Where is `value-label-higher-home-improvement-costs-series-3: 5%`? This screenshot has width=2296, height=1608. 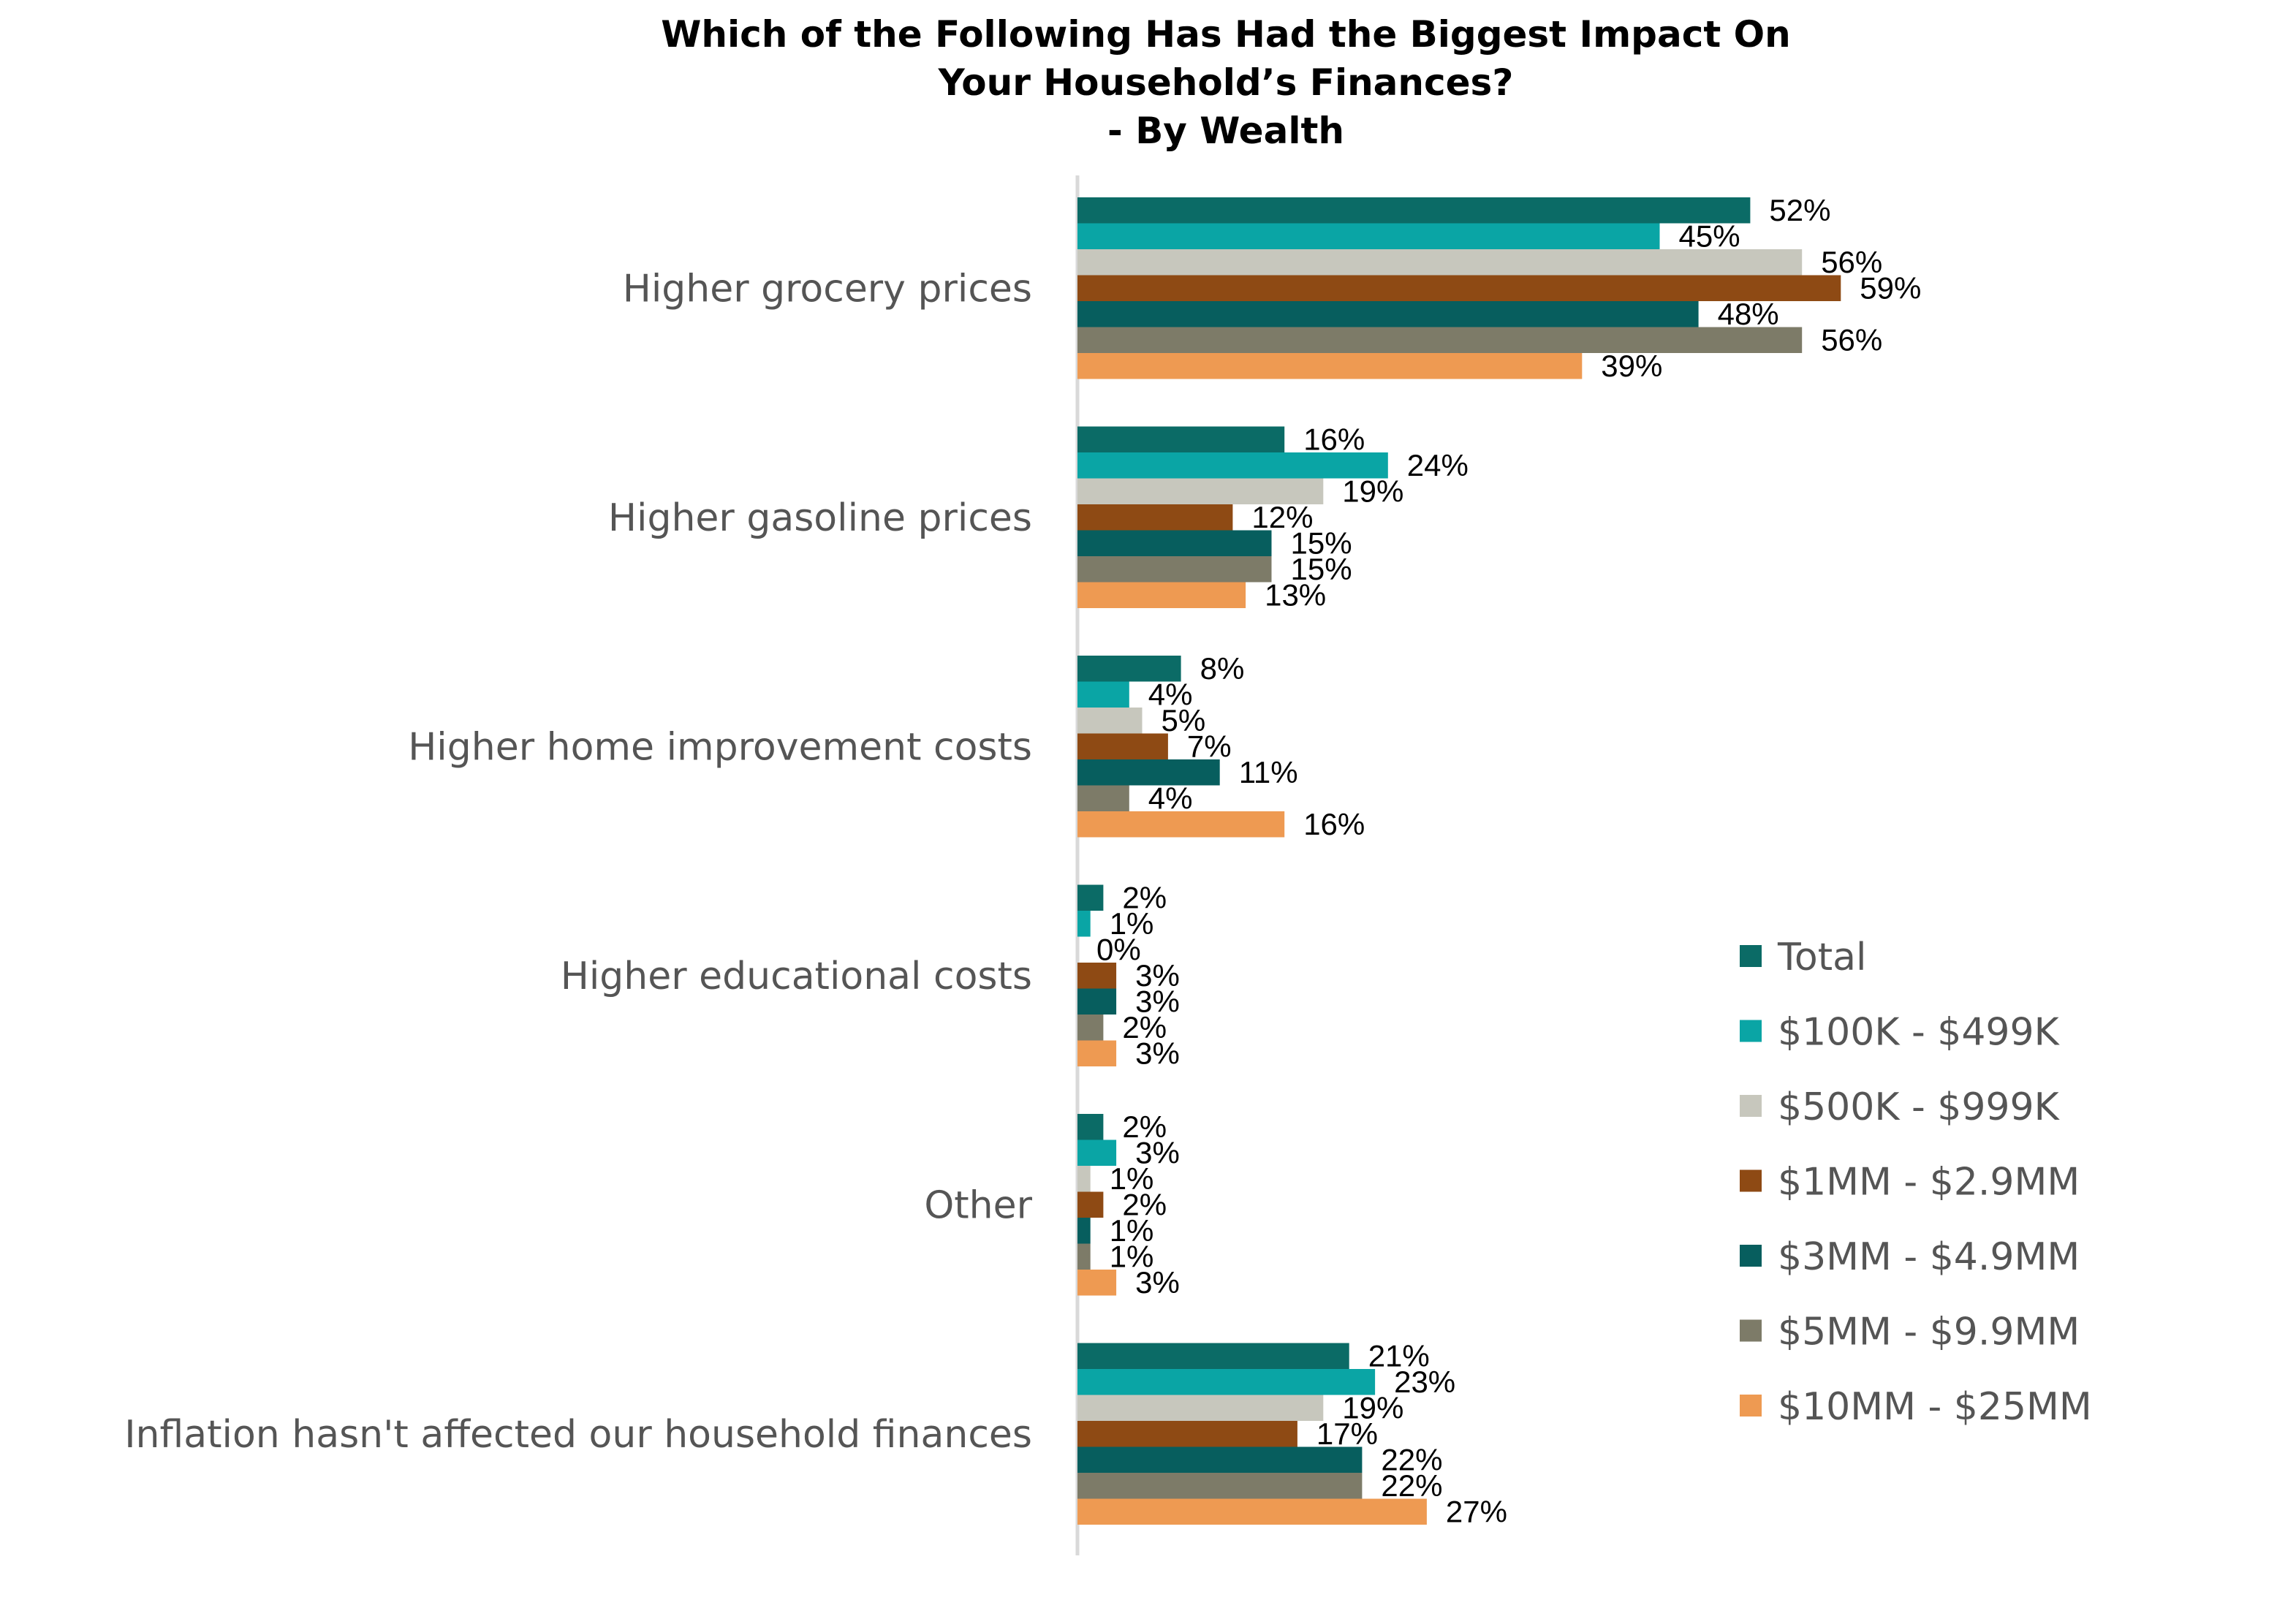 value-label-higher-home-improvement-costs-series-3: 5% is located at coordinates (1184, 720).